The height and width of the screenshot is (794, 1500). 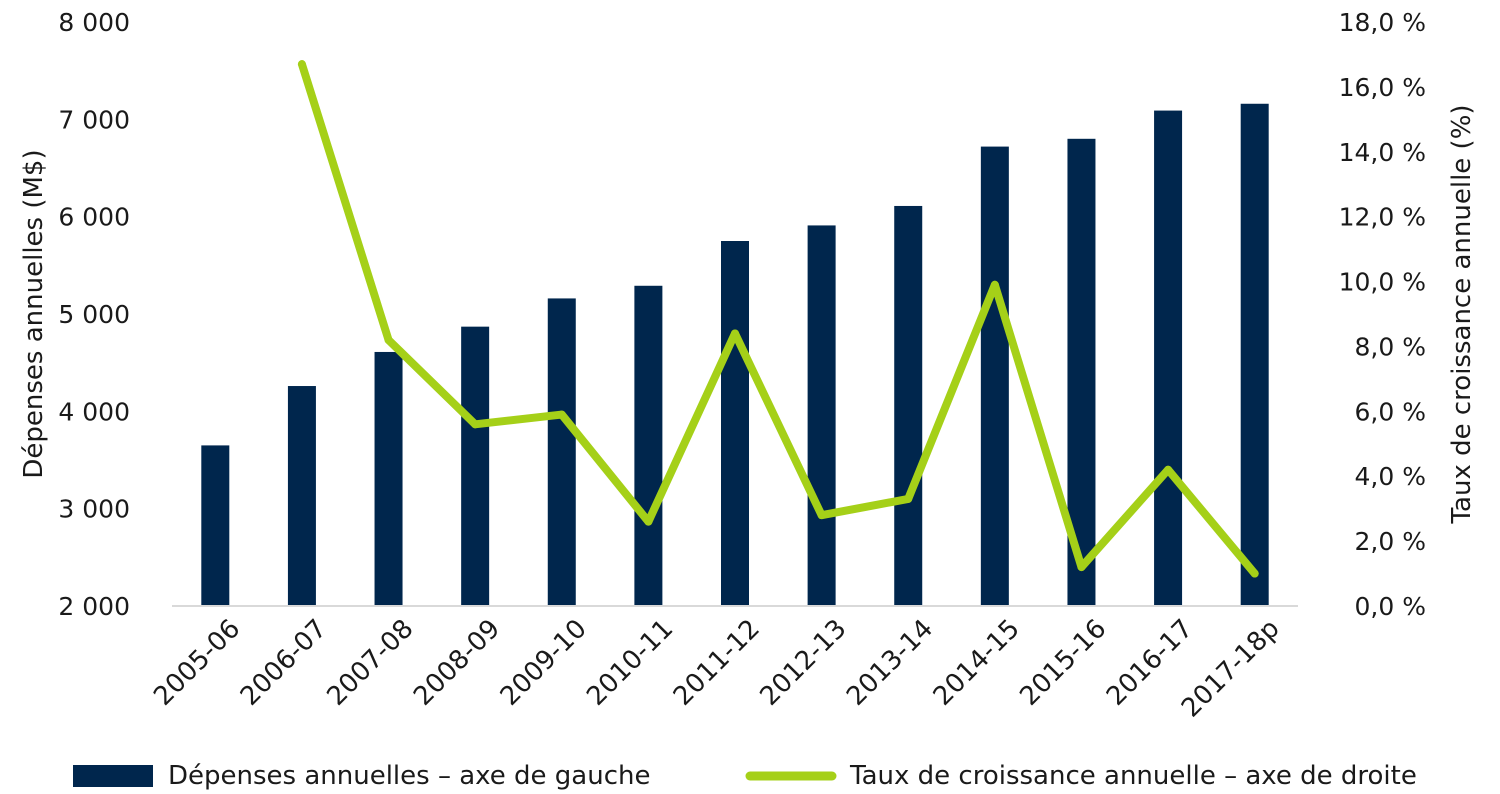 What do you see at coordinates (544, 663) in the screenshot?
I see `x-tick-label: 2009-10` at bounding box center [544, 663].